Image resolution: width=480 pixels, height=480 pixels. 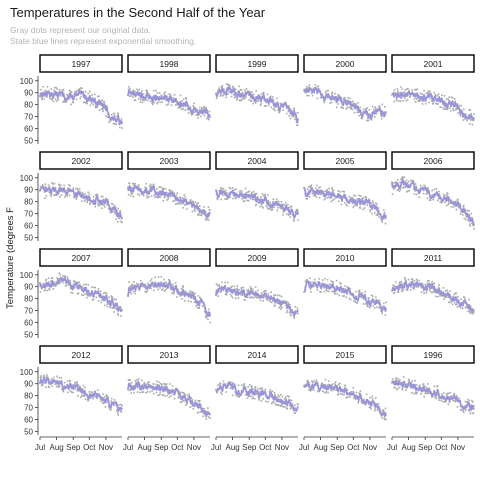 What do you see at coordinates (81, 354) in the screenshot?
I see `facet-strip-2012` at bounding box center [81, 354].